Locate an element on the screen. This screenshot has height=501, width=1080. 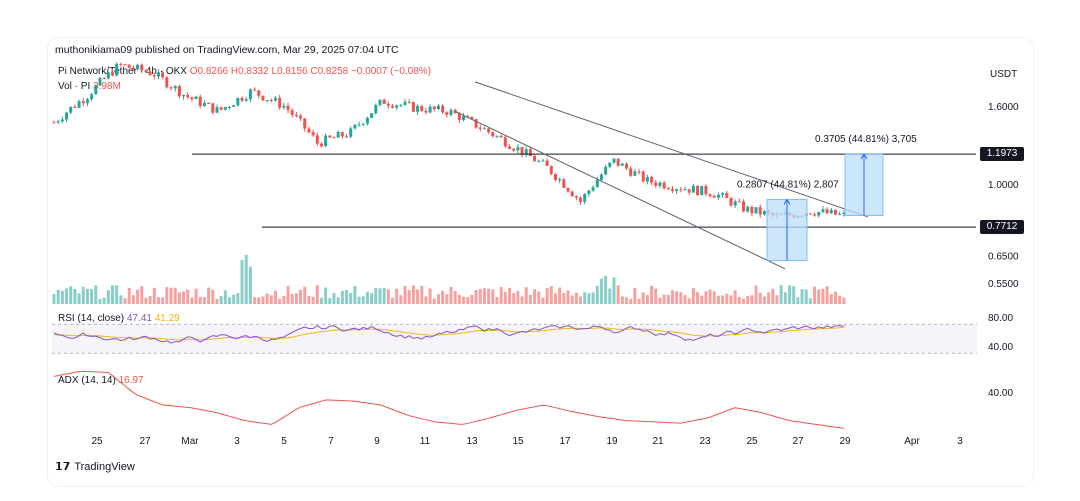
rsi-legend: RSI (14, close) 47.41 41.29 is located at coordinates (119, 318).